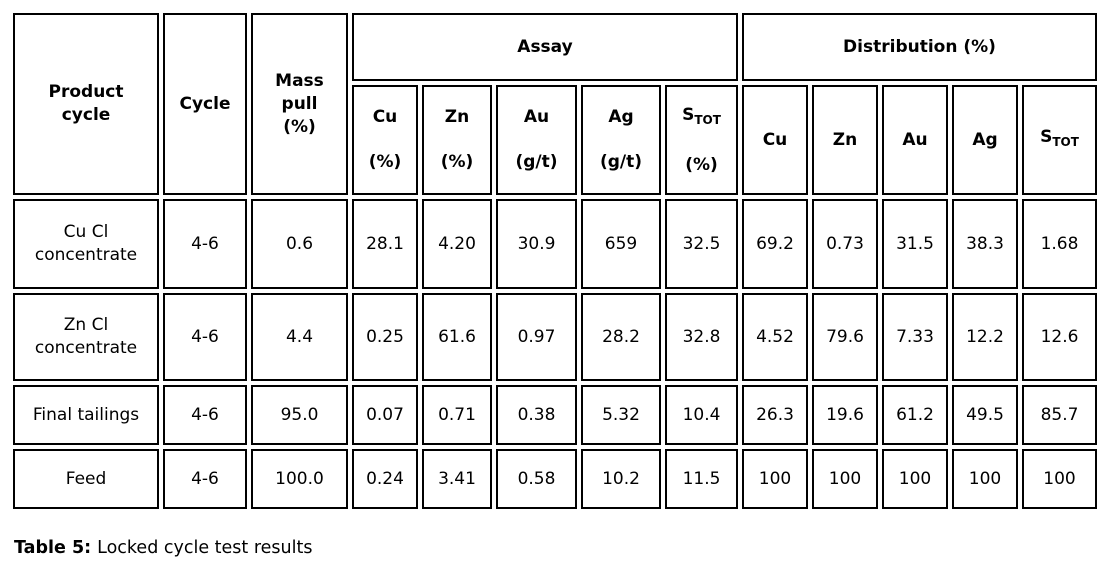 This screenshot has width=1113, height=573. Describe the element at coordinates (299, 479) in the screenshot. I see `cell-mass-pull: 100.0` at that location.